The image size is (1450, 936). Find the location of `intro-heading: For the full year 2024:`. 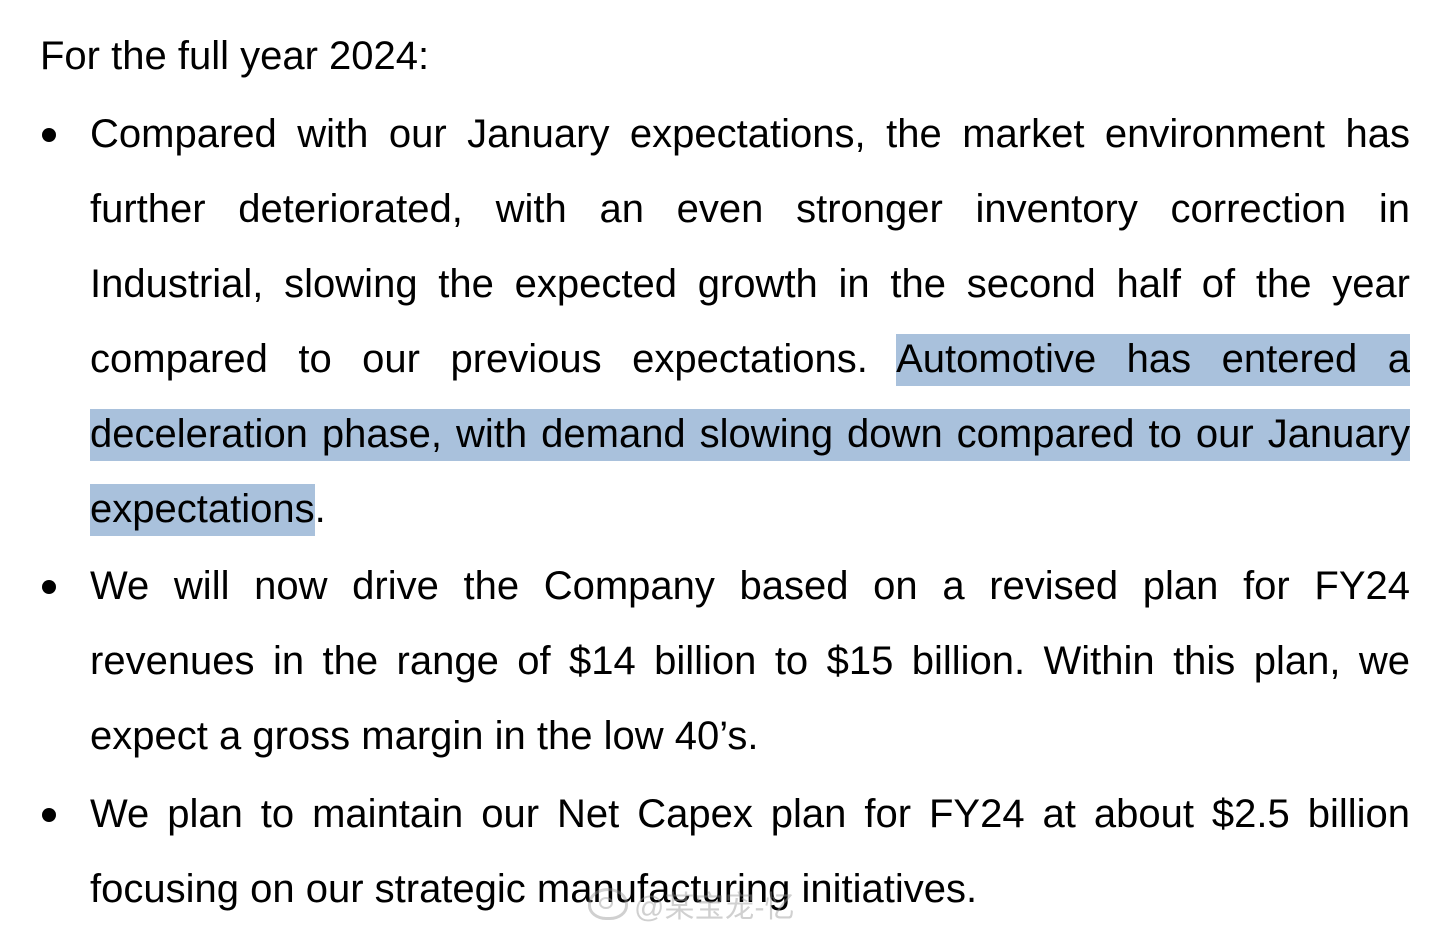

intro-heading: For the full year 2024: is located at coordinates (235, 56).